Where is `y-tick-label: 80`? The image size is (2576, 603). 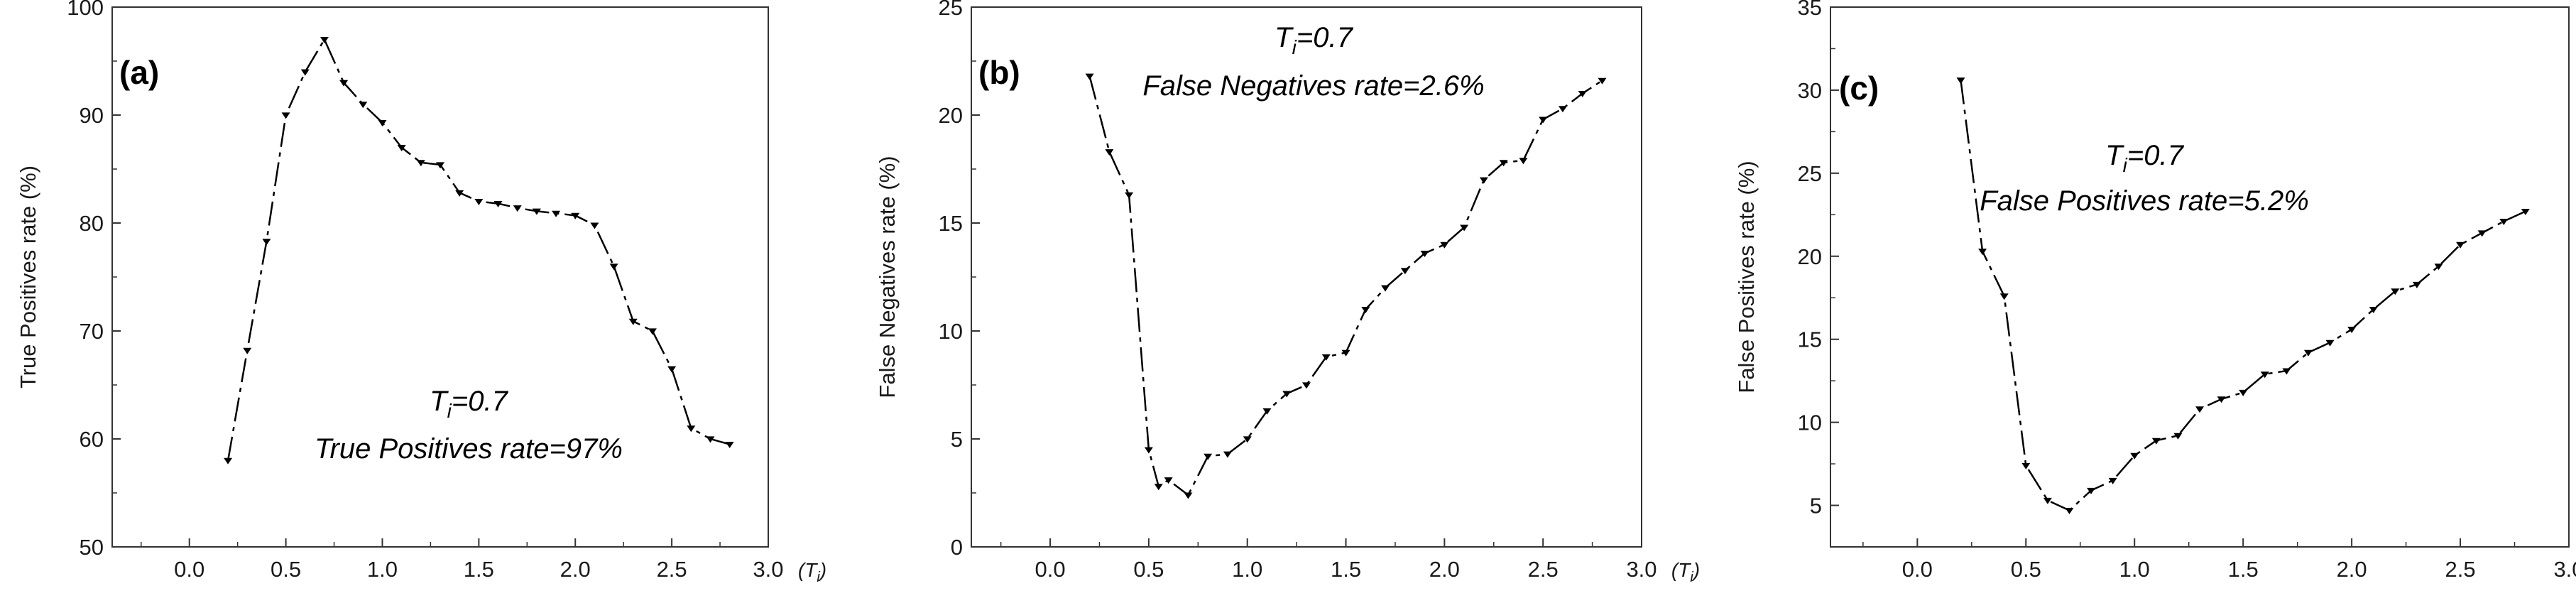
y-tick-label: 80 is located at coordinates (92, 223).